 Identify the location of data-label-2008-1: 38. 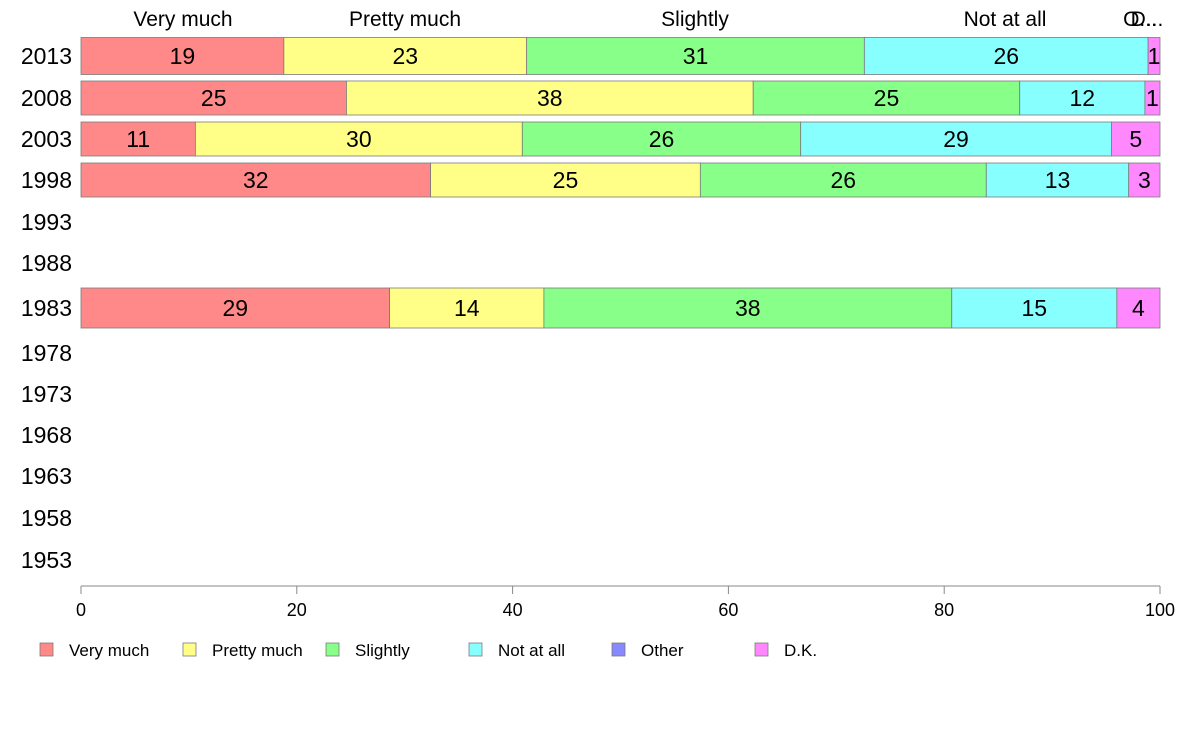
(550, 98).